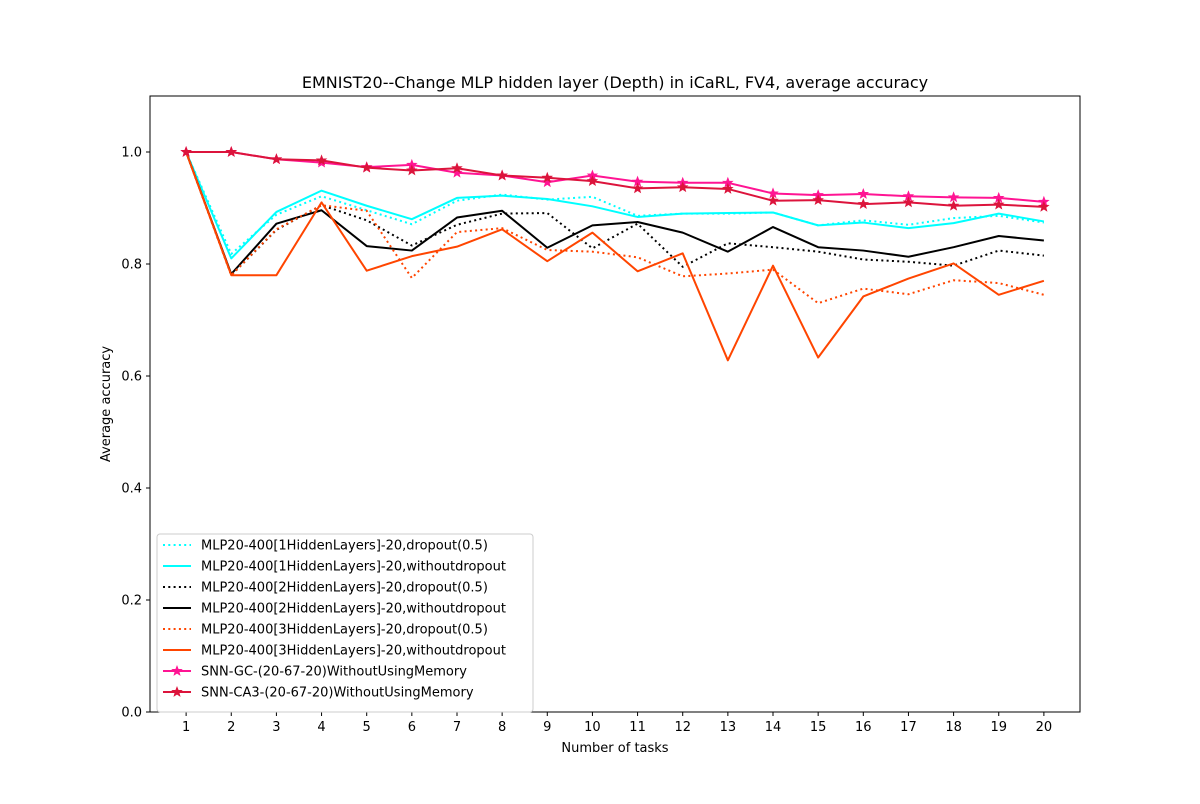 Image resolution: width=1200 pixels, height=804 pixels. What do you see at coordinates (131, 713) in the screenshot?
I see `y-tick-label: 0.0` at bounding box center [131, 713].